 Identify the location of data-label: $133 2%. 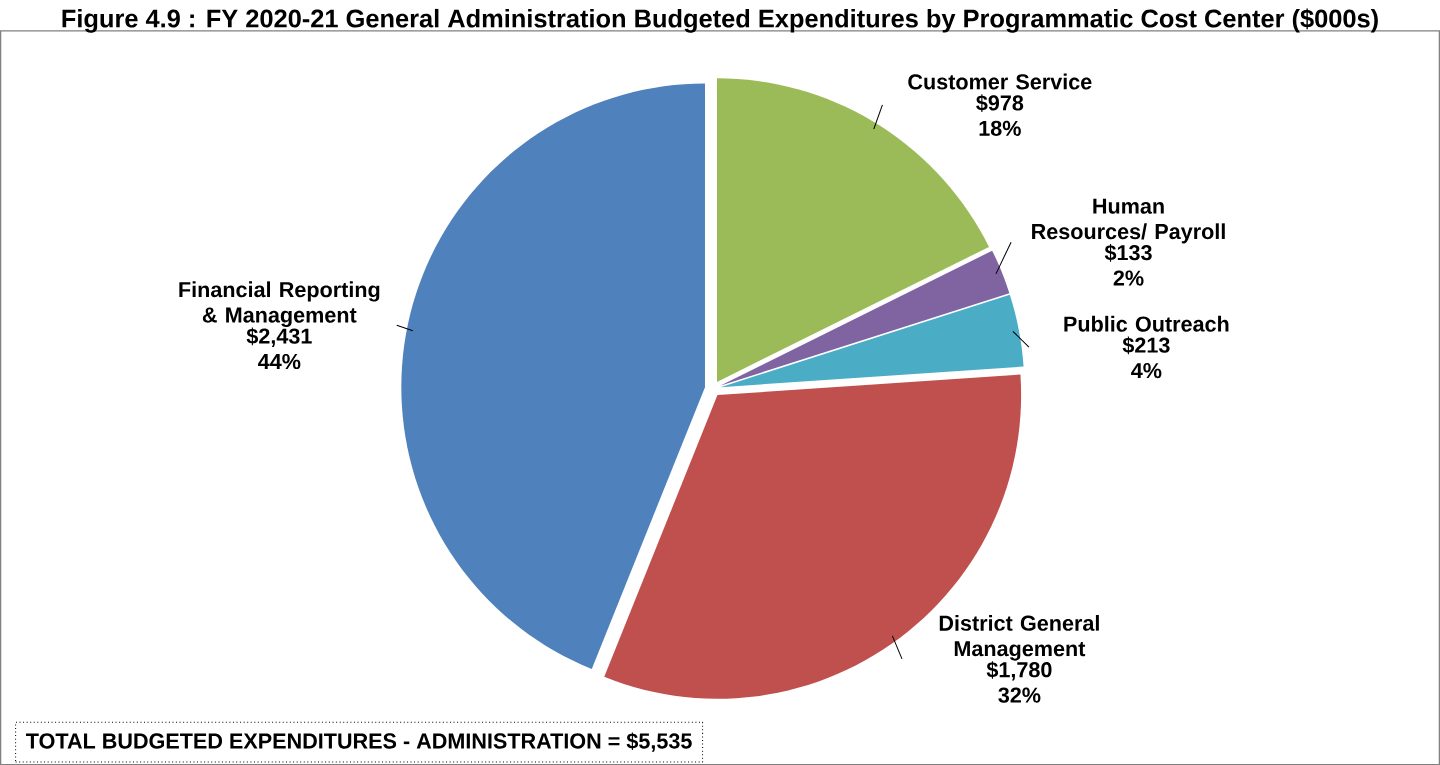
(1128, 264).